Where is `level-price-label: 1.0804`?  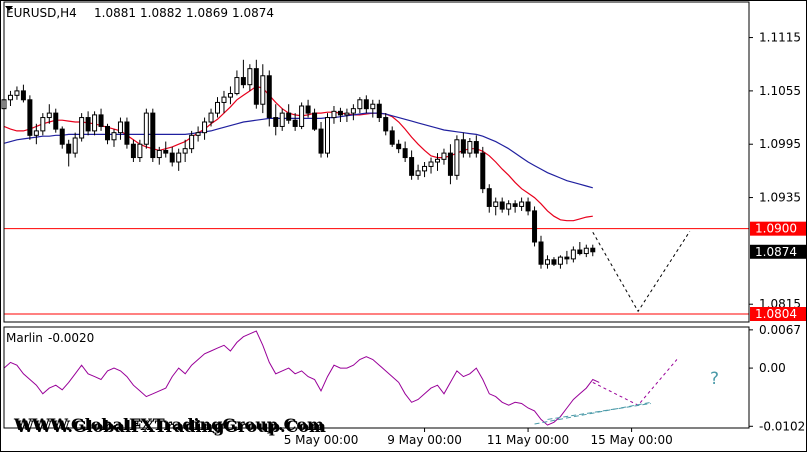 level-price-label: 1.0804 is located at coordinates (776, 314).